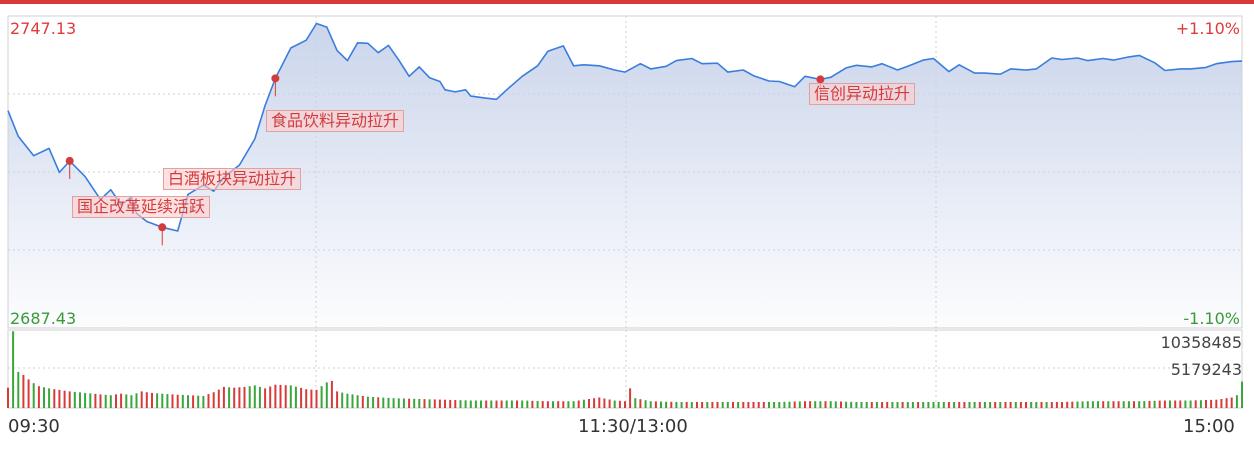 Image resolution: width=1254 pixels, height=456 pixels. What do you see at coordinates (43, 28) in the screenshot?
I see `price-max-label: 2747.13` at bounding box center [43, 28].